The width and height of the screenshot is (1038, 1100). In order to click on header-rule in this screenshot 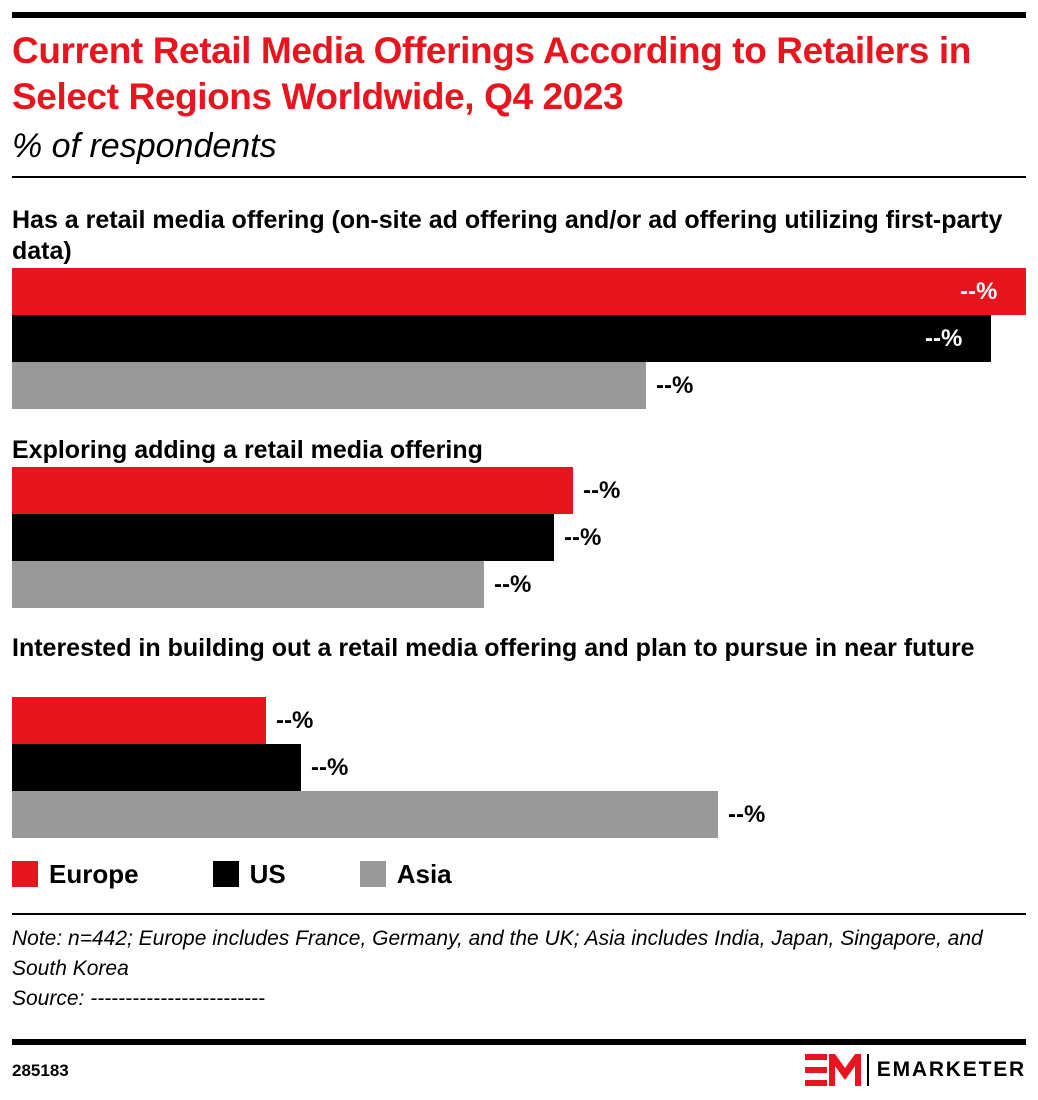, I will do `click(519, 177)`.